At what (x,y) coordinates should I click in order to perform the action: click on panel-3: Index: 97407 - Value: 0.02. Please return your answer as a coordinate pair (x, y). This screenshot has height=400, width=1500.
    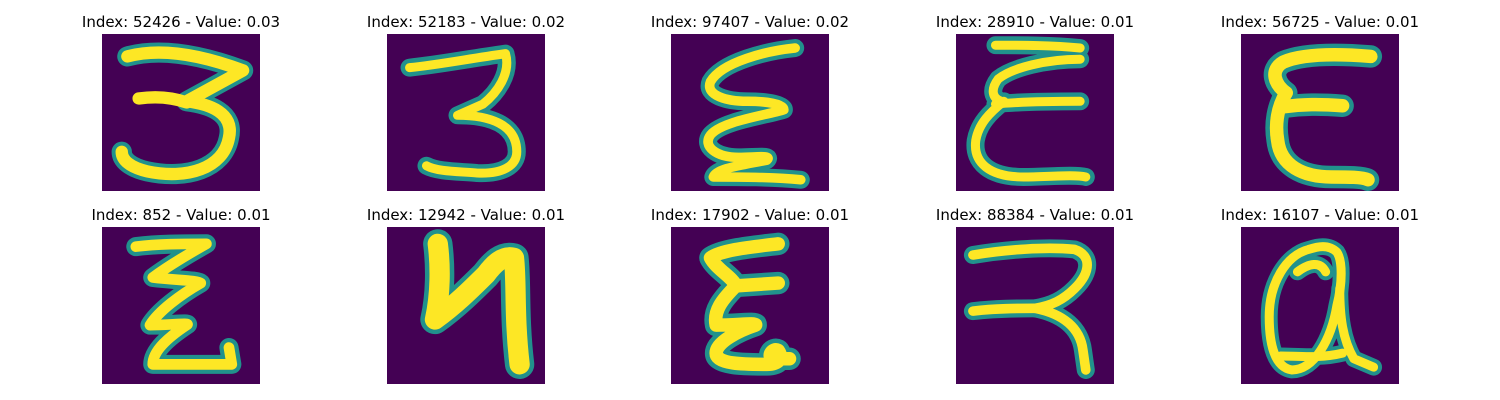
    Looking at the image, I should click on (750, 102).